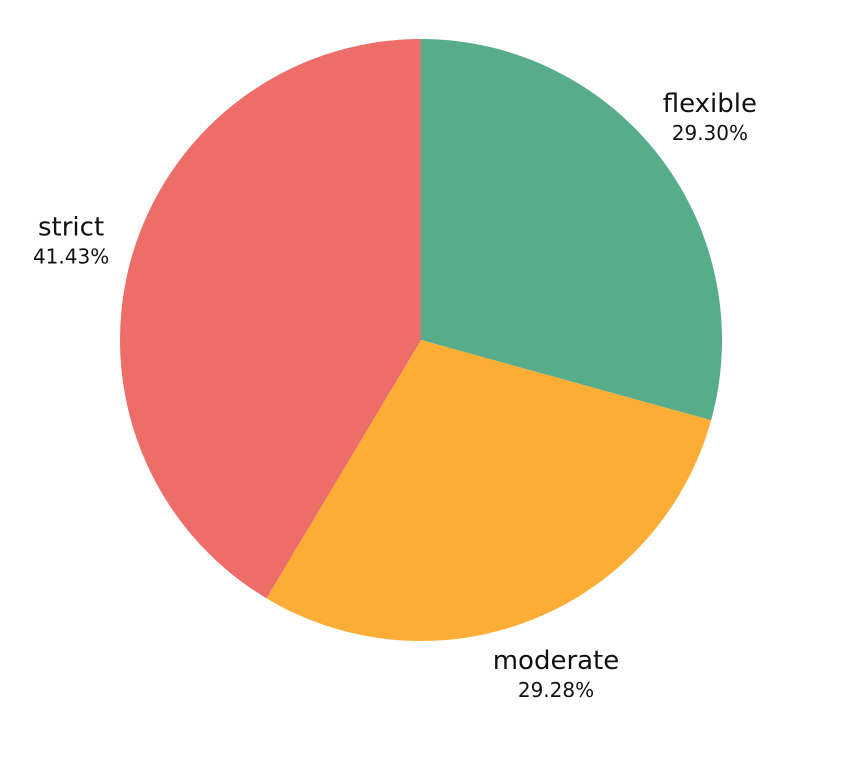 The width and height of the screenshot is (847, 760). I want to click on slice-label-moderate: moderate, so click(556, 661).